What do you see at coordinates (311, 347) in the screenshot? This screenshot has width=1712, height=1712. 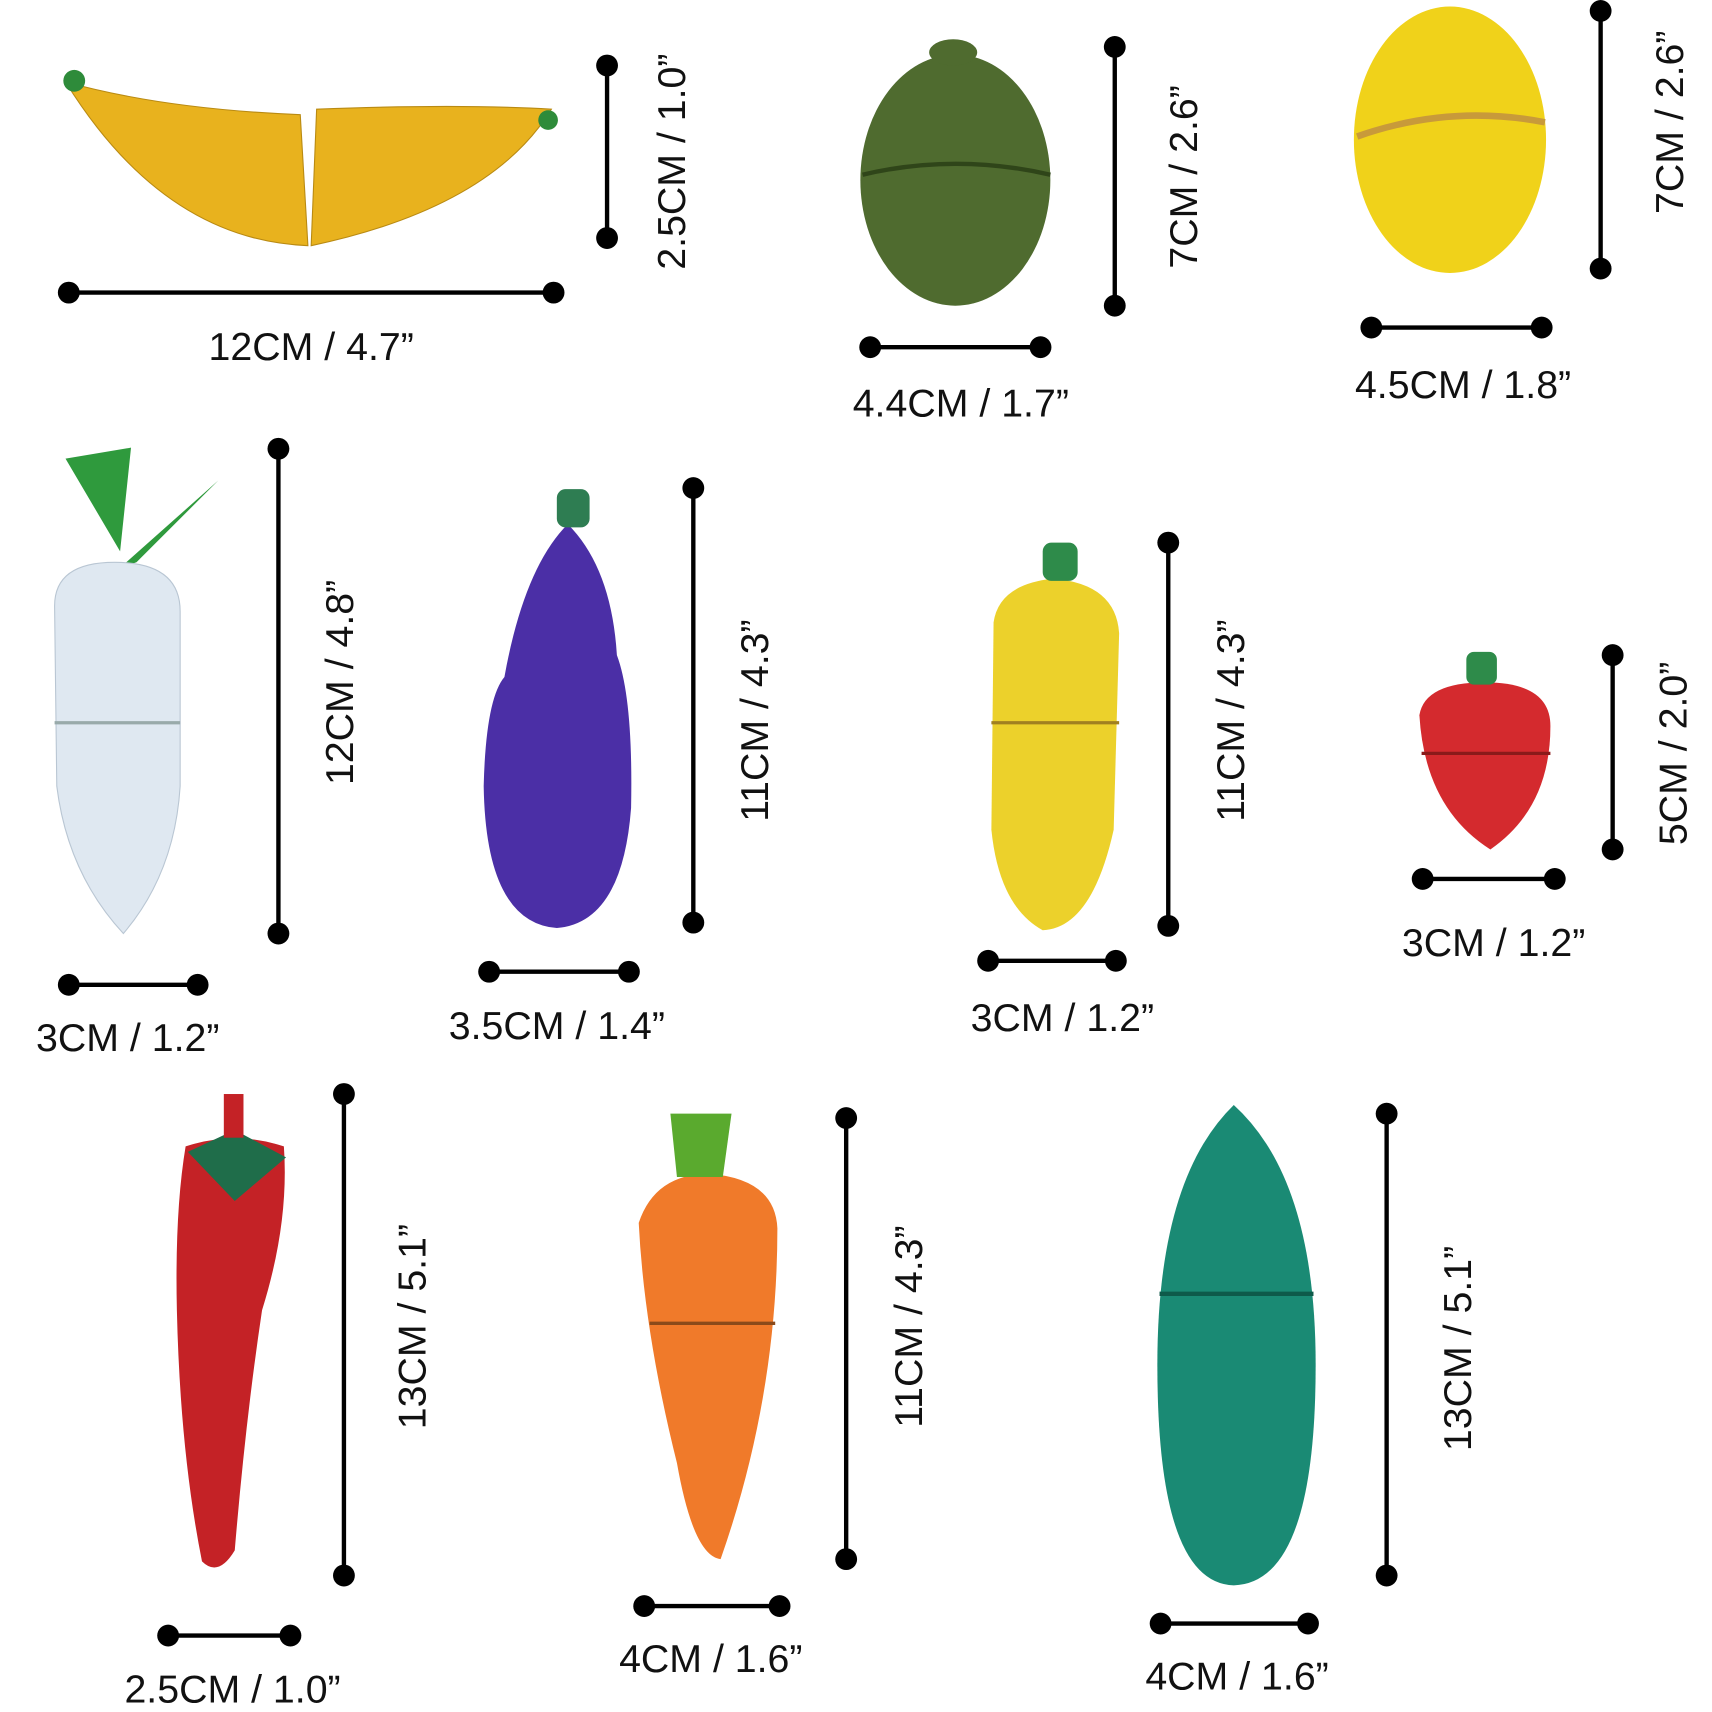 I see `width-label: 12CM / 4.7”` at bounding box center [311, 347].